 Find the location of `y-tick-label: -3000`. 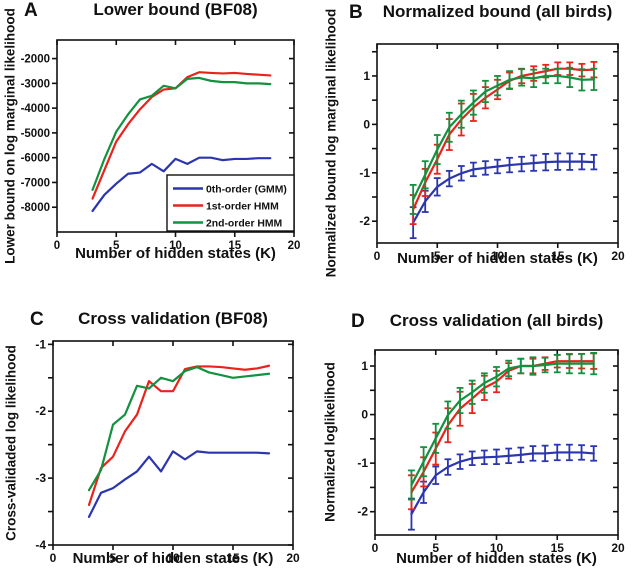

y-tick-label: -3000 is located at coordinates (35, 84).